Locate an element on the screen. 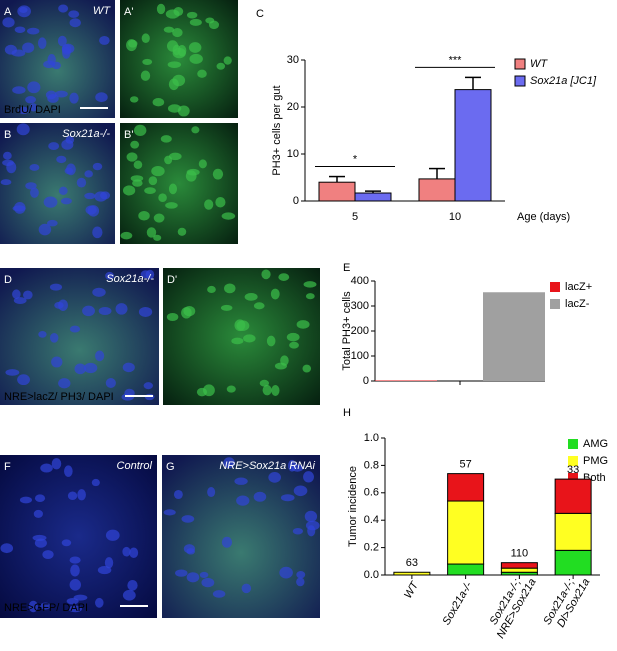 The height and width of the screenshot is (651, 617). y-axis-label: Tumor incidence is located at coordinates (353, 506).